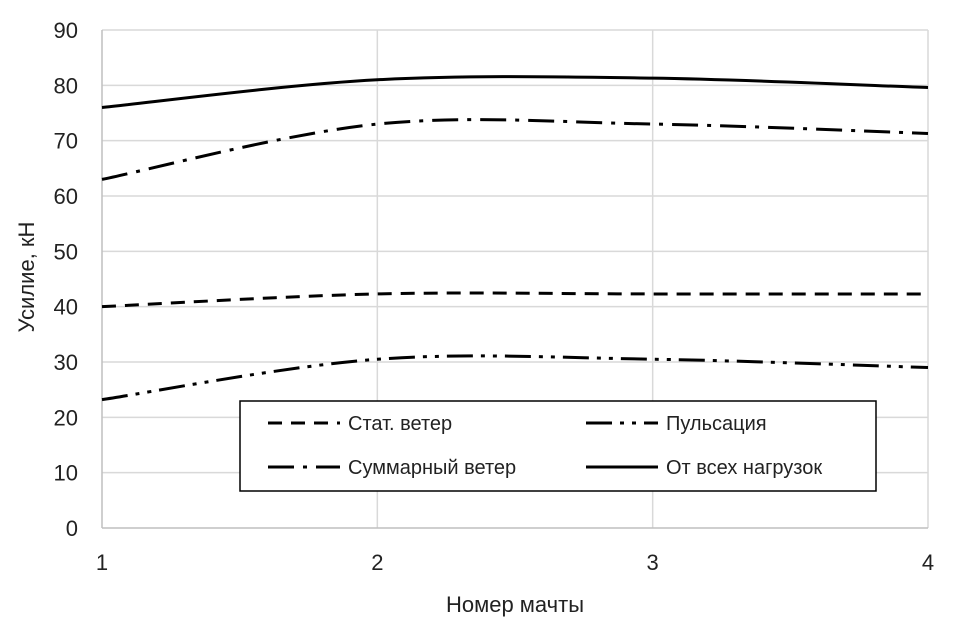  What do you see at coordinates (653, 562) in the screenshot?
I see `x-tick-label: 3` at bounding box center [653, 562].